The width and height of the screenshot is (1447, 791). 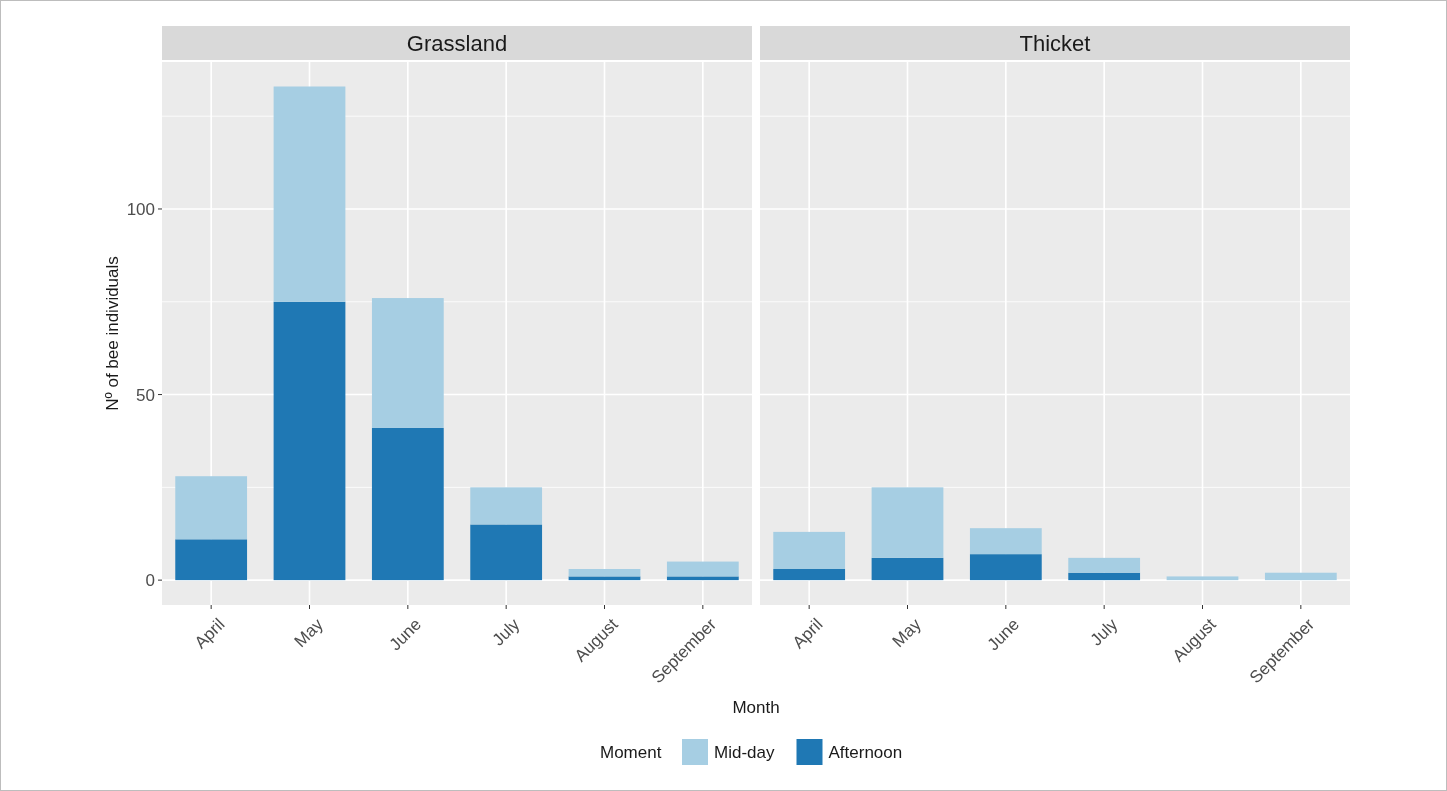 I want to click on x-axis-title: Month, so click(x=756, y=707).